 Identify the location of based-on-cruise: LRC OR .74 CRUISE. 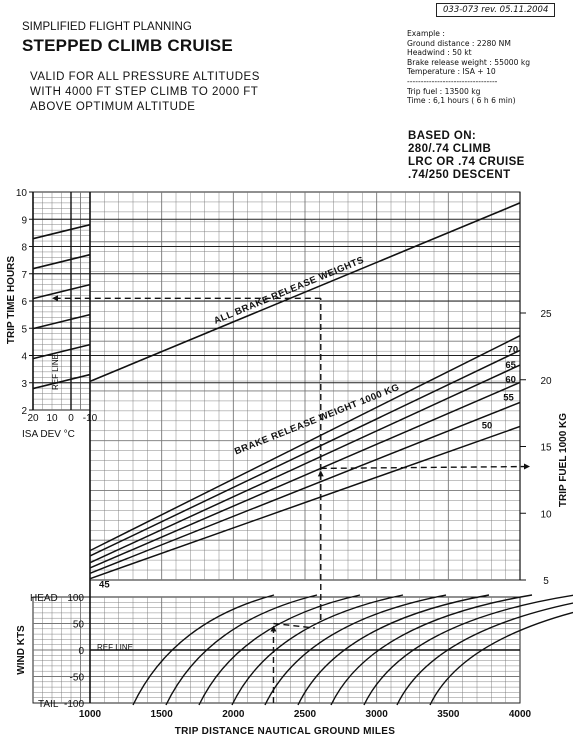
(466, 162).